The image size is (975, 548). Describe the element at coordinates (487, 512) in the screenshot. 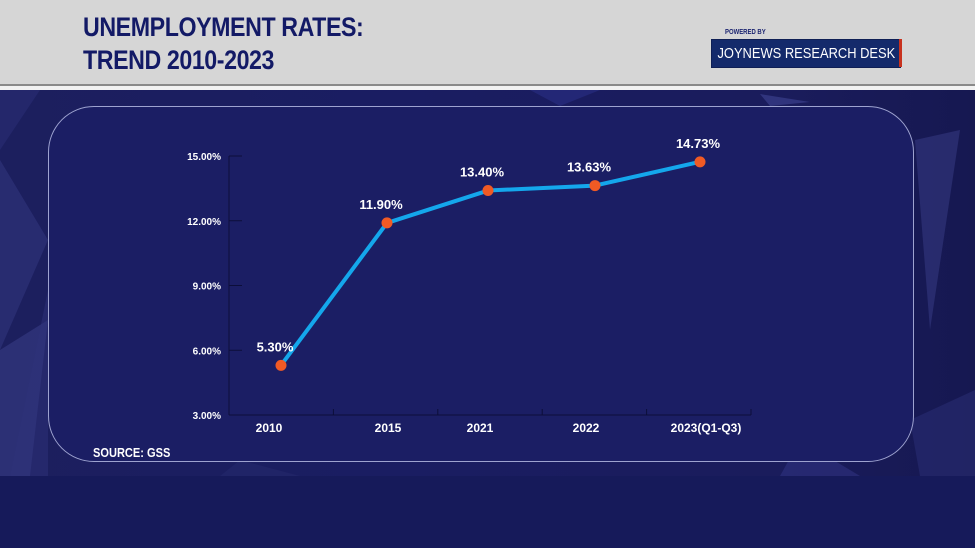

I see `bottom-band` at that location.